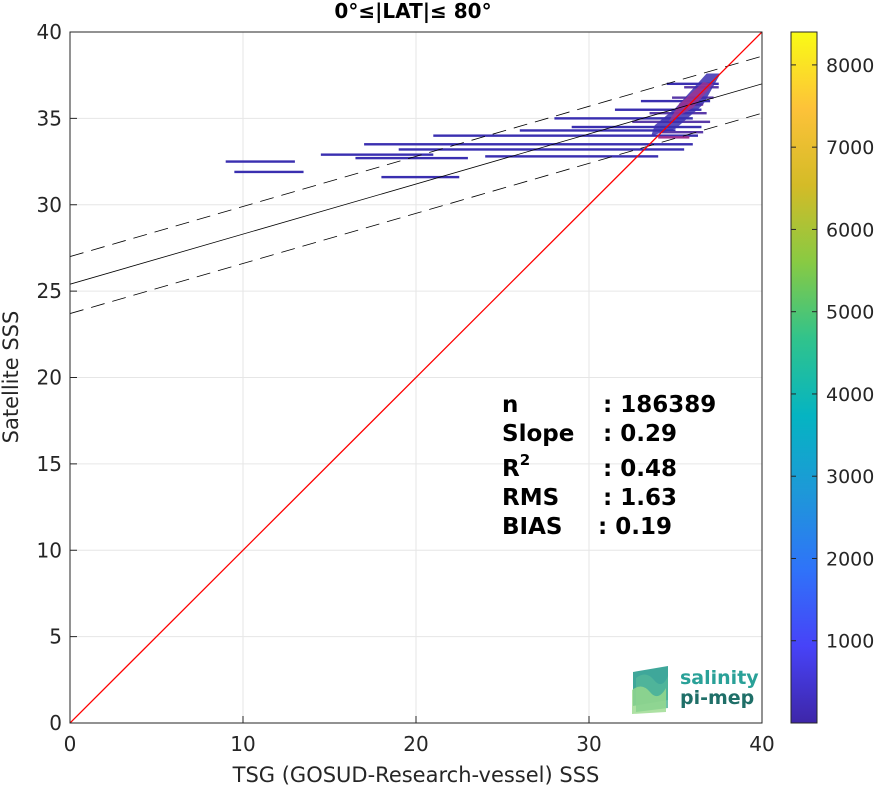  I want to click on colorbar-tick-label: 5000, so click(850, 313).